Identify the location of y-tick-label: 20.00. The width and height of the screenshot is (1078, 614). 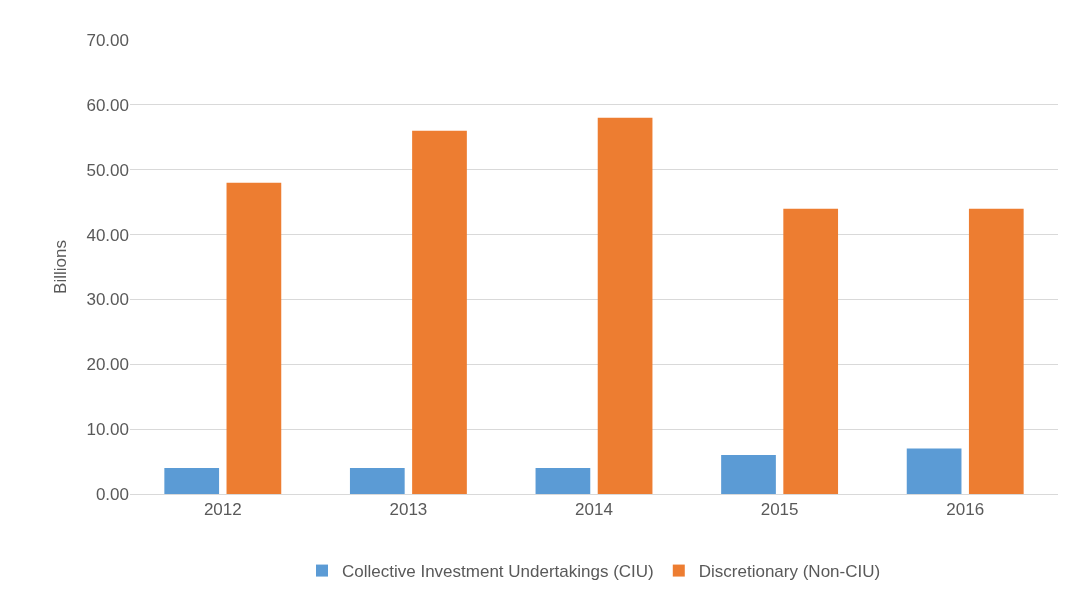
(107, 365).